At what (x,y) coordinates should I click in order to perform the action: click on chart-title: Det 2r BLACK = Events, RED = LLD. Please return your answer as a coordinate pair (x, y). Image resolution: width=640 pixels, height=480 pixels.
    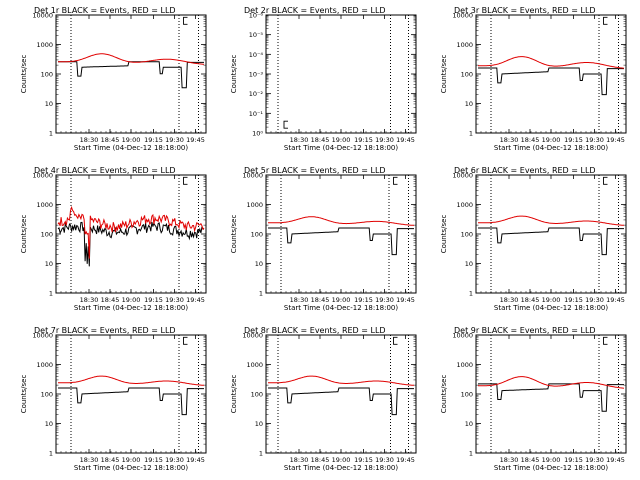
    Looking at the image, I should click on (315, 10).